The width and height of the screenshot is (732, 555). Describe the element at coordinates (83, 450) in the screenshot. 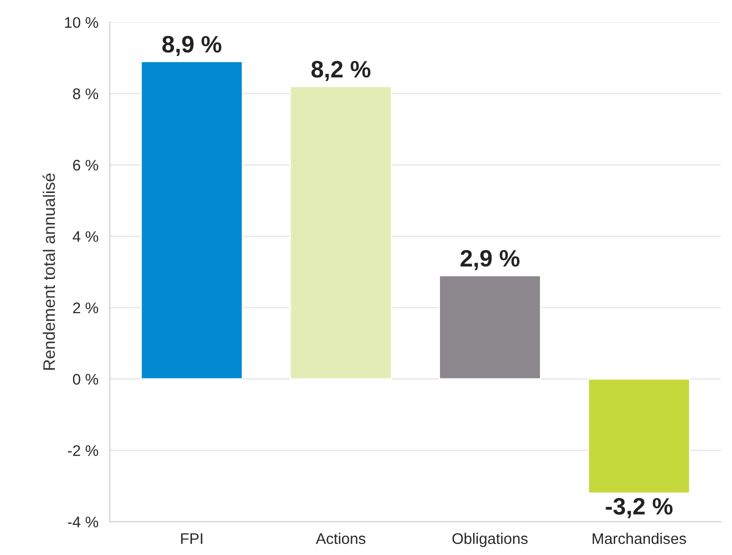

I see `y-tick-label: -2 %` at that location.